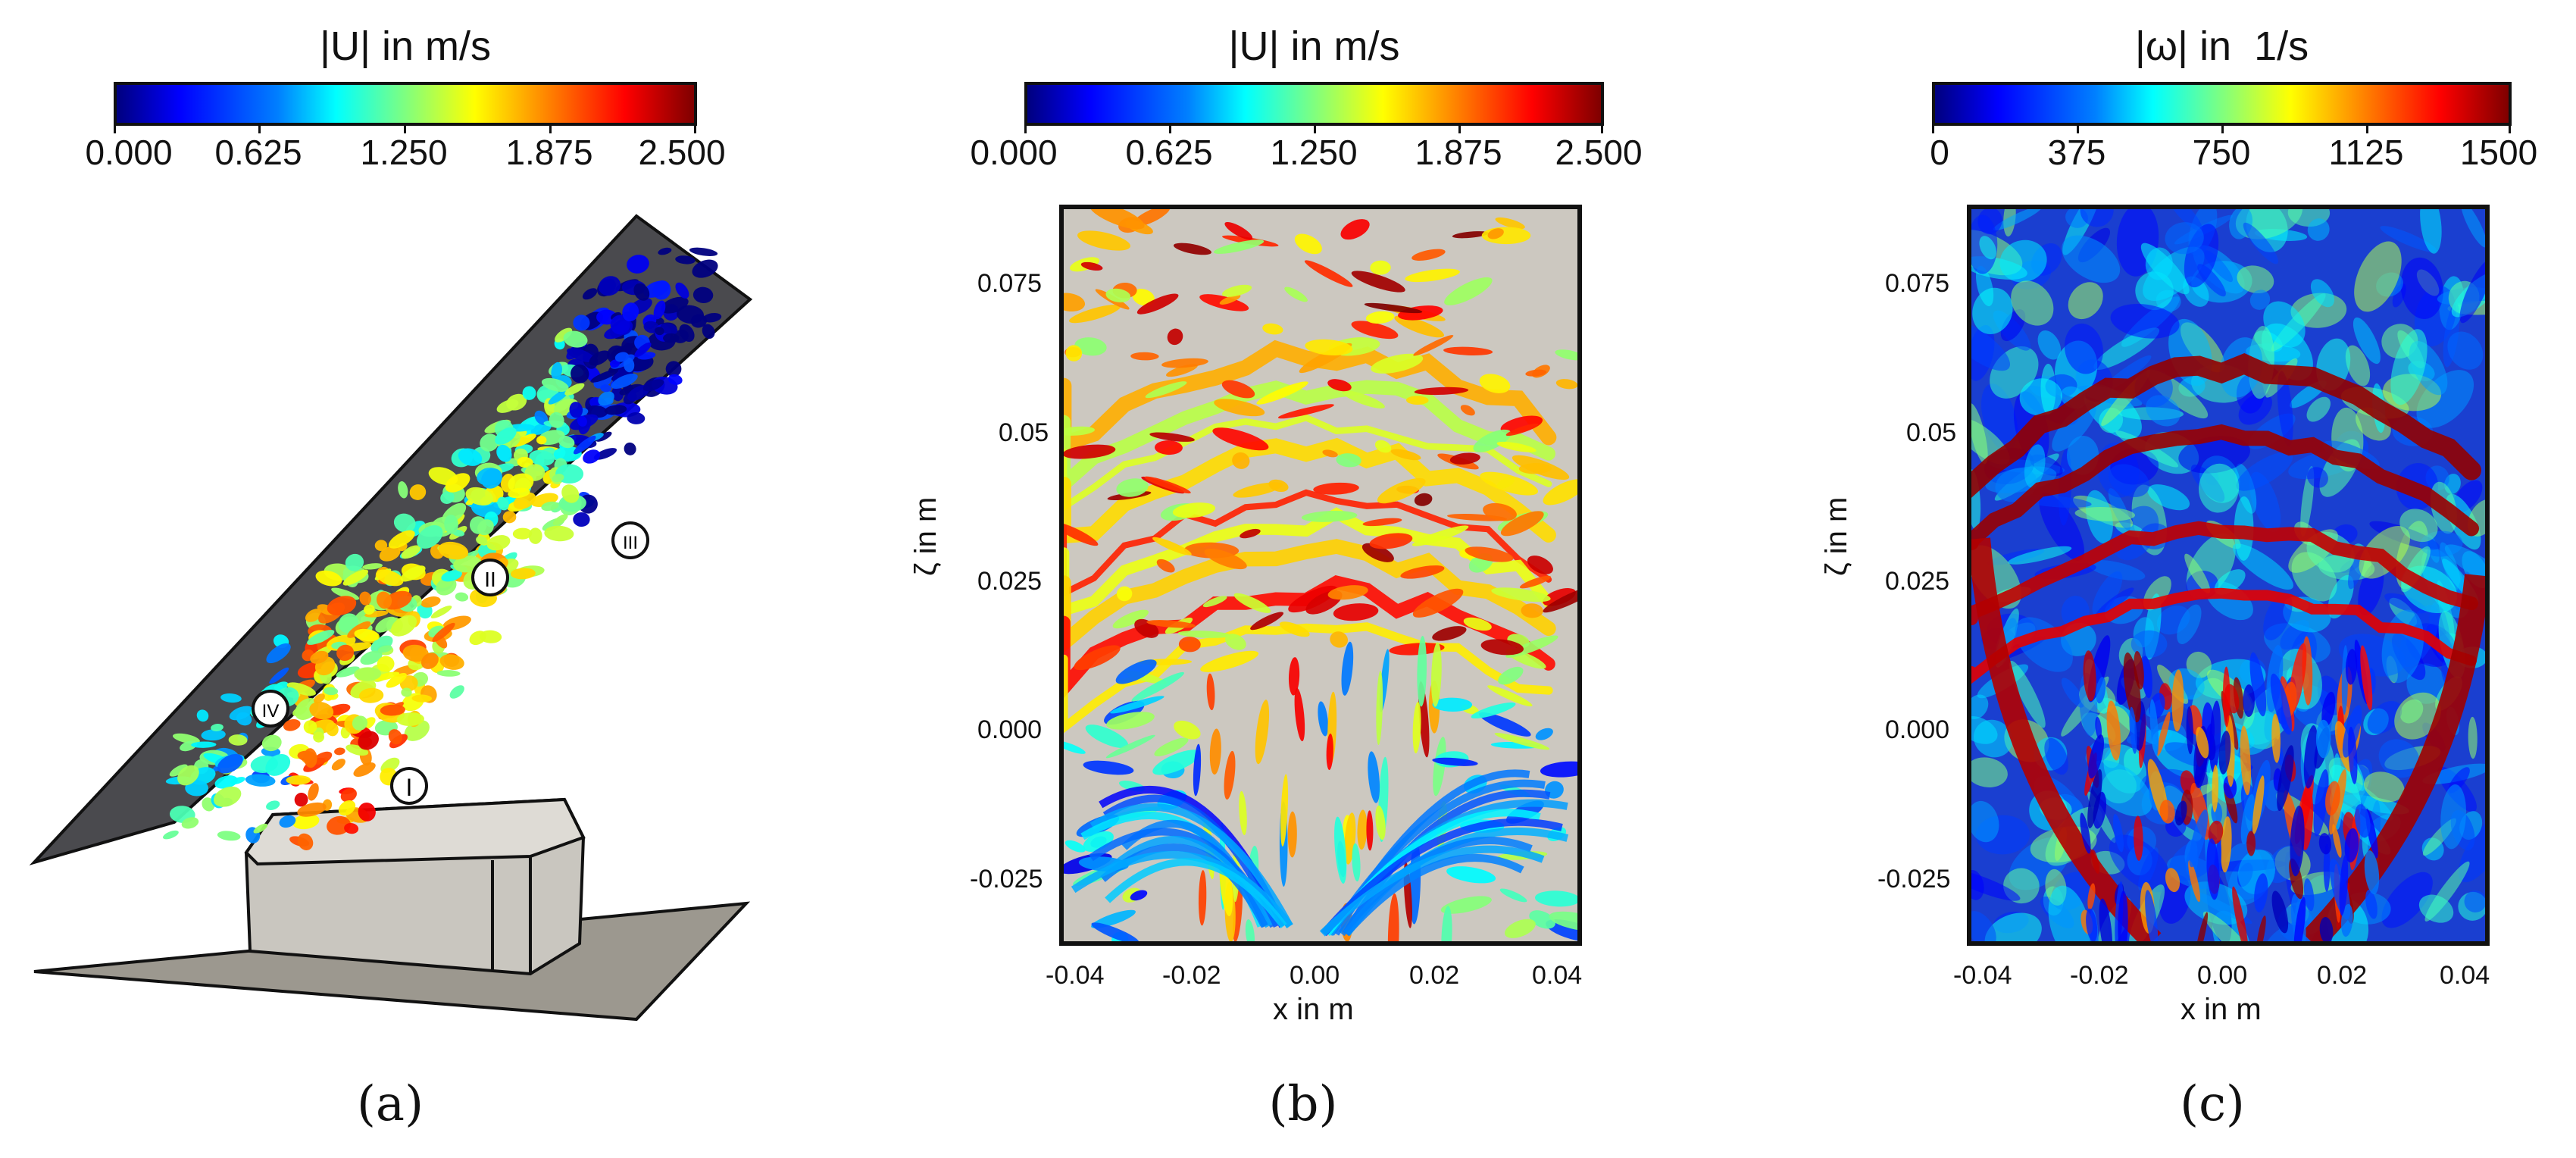  Describe the element at coordinates (2499, 152) in the screenshot. I see `colorbar-tick-label: 1500` at that location.